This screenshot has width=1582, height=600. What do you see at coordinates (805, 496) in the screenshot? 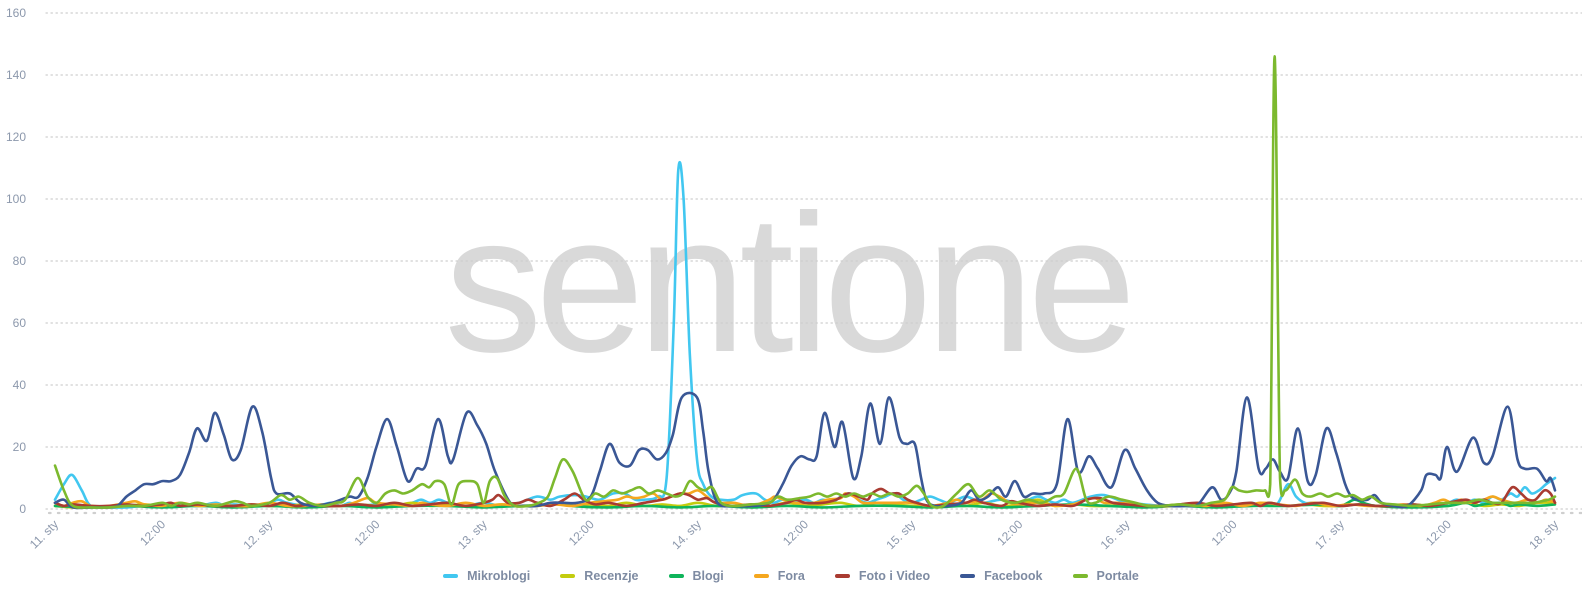
I see `series-line-foto-i-video` at bounding box center [805, 496].